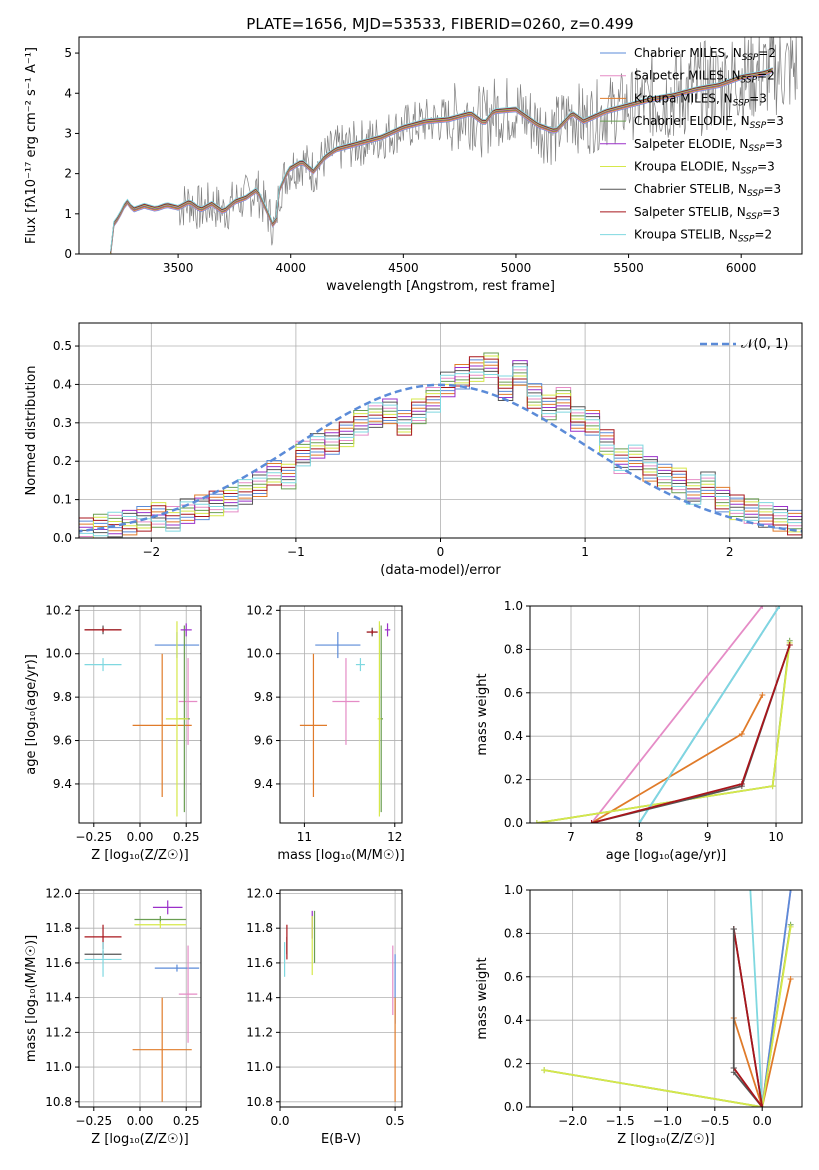 The image size is (819, 1170). Describe the element at coordinates (440, 286) in the screenshot. I see `x-axis-label: wavelength [Angstrom, rest frame]` at that location.